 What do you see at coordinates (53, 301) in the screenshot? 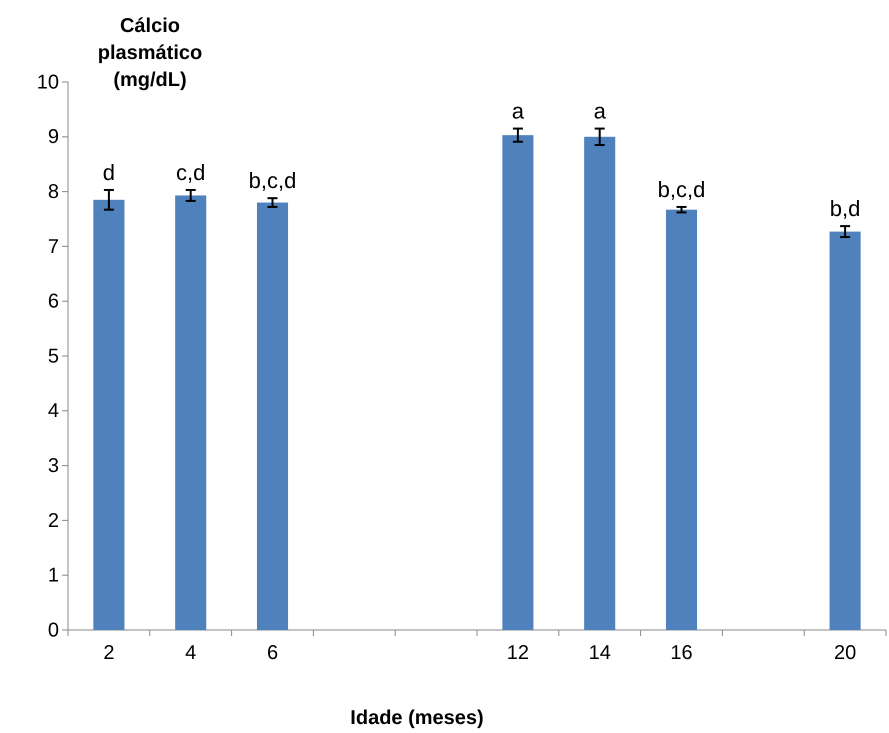
I see `y-tick-label: 6` at bounding box center [53, 301].